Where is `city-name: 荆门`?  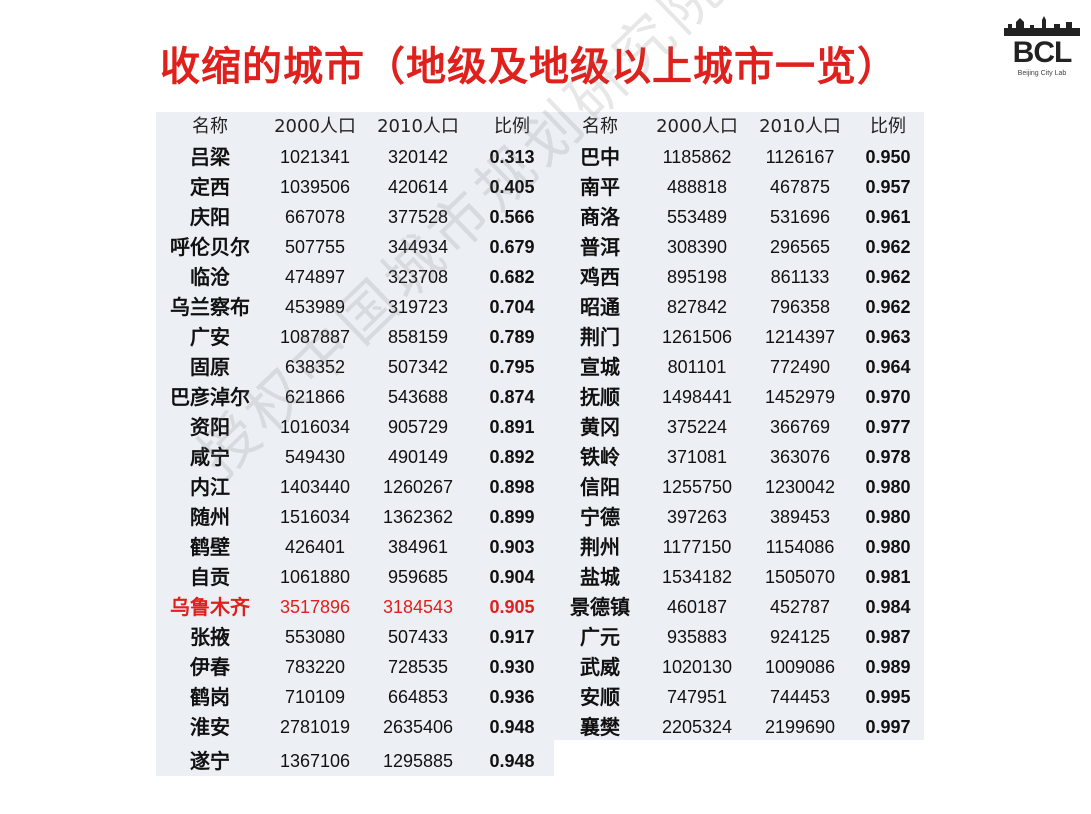 city-name: 荆门 is located at coordinates (600, 337).